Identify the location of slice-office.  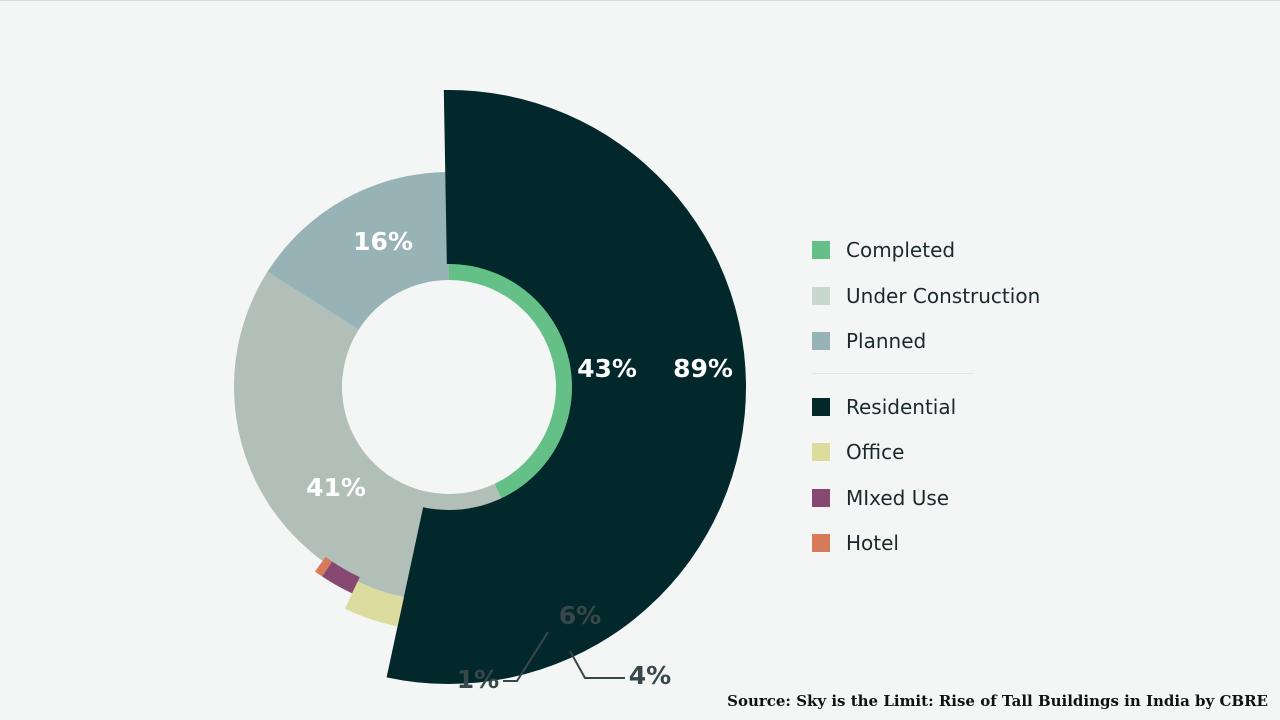
(374, 604).